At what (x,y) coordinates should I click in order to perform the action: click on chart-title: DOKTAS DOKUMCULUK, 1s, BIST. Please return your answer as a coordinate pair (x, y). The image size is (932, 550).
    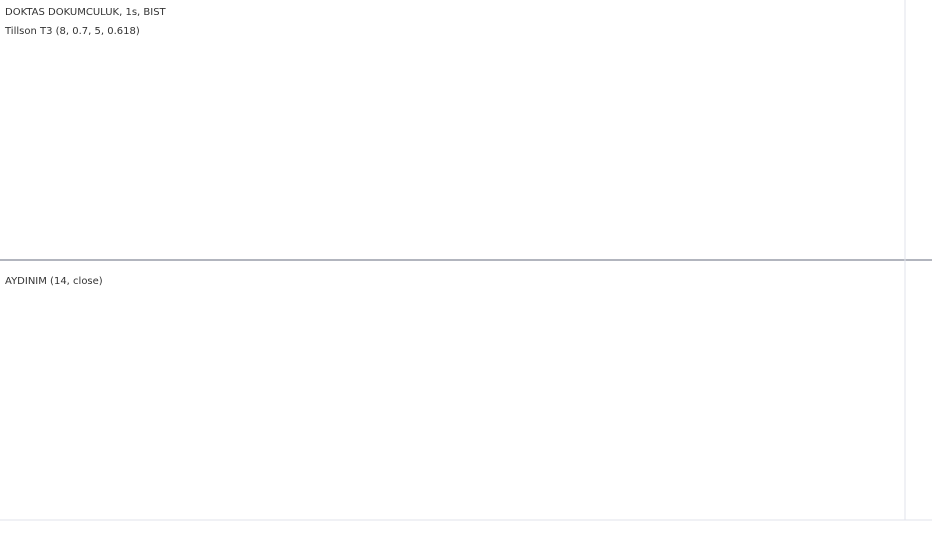
    Looking at the image, I should click on (86, 12).